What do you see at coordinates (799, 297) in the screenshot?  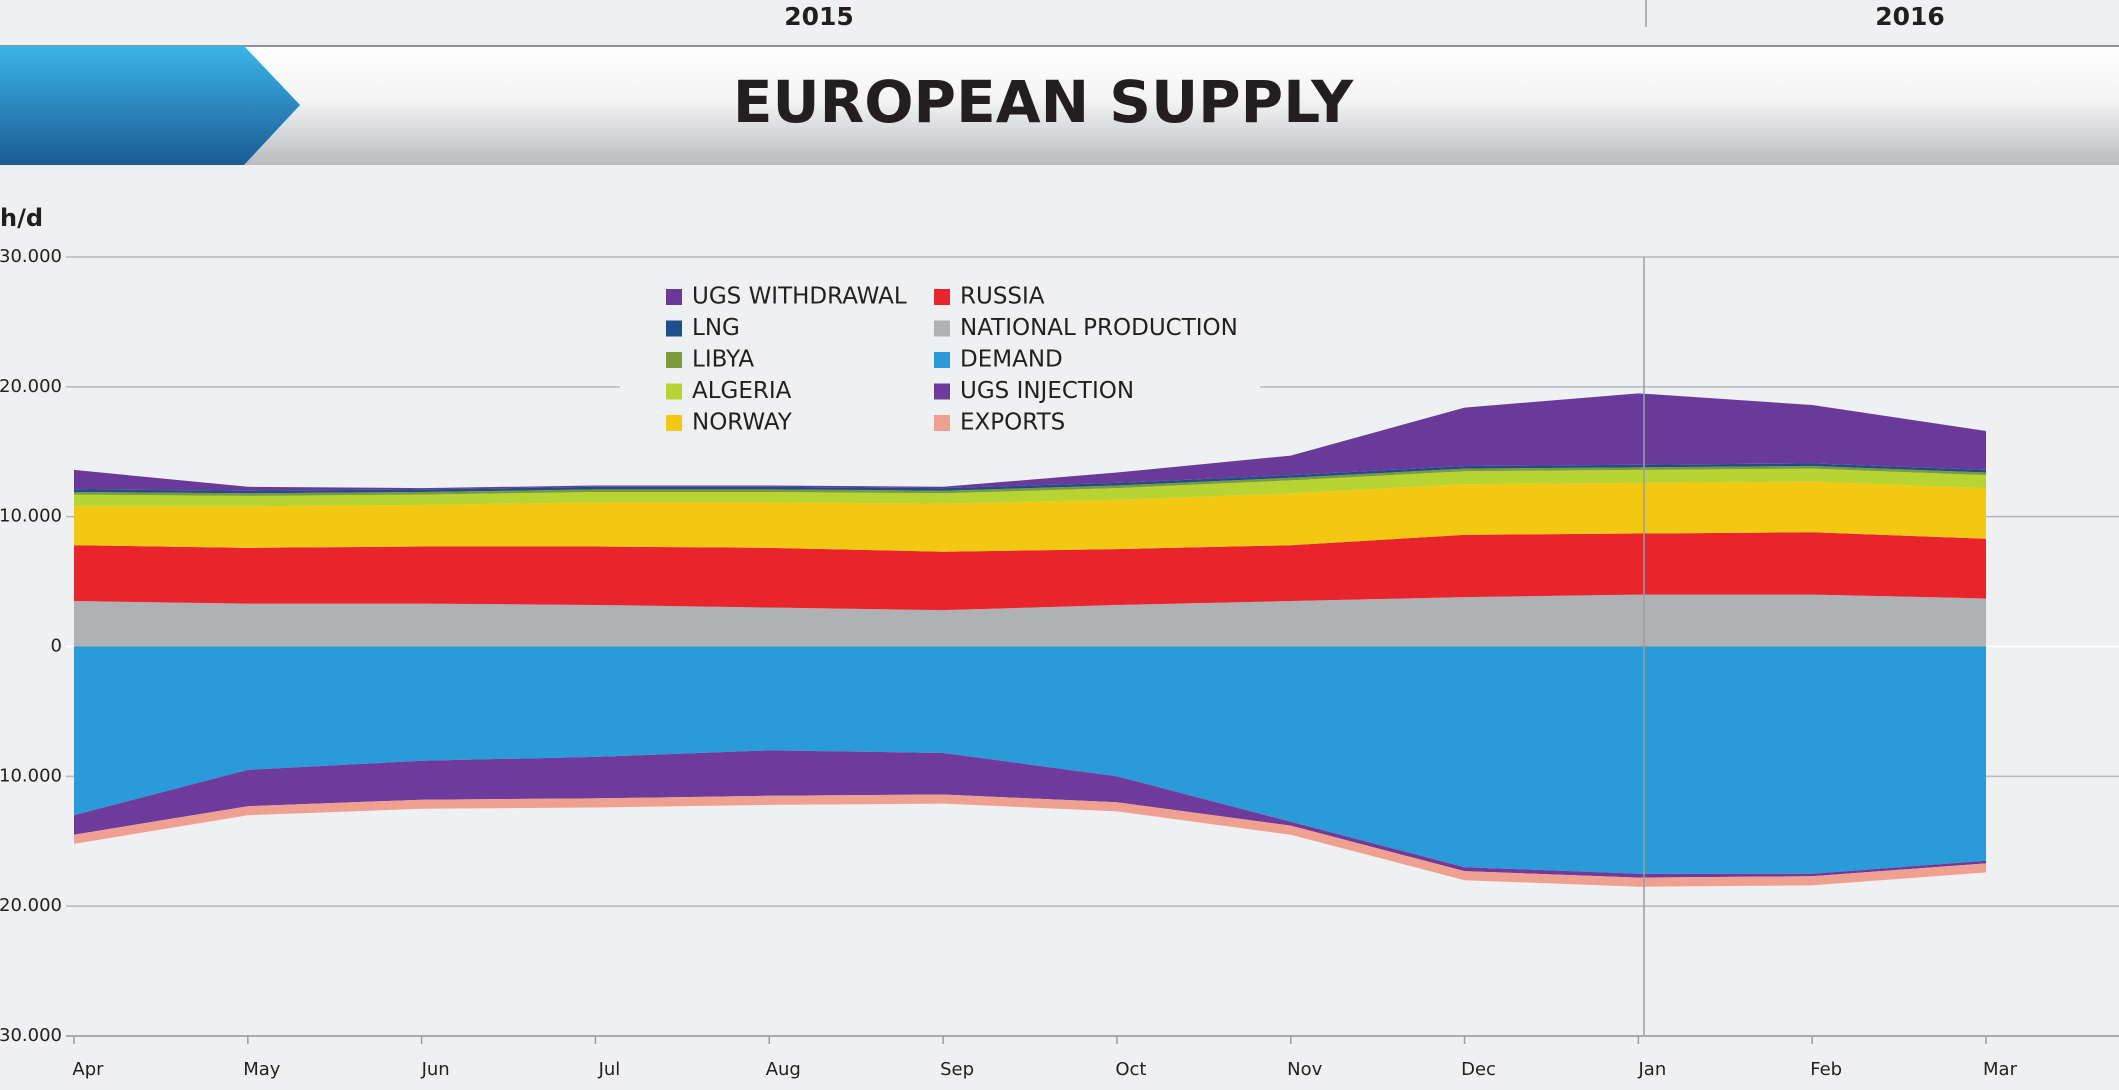 I see `legend-label: UGS WITHDRAWAL` at bounding box center [799, 297].